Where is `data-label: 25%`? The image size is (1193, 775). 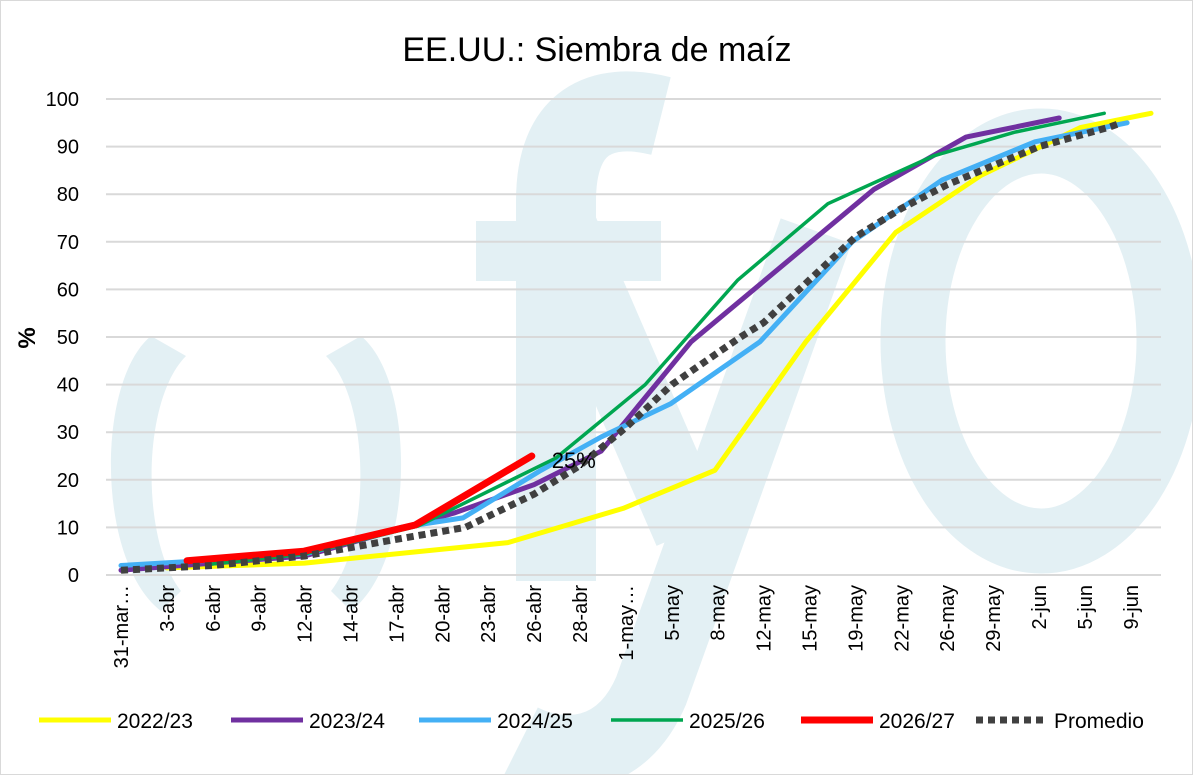 data-label: 25% is located at coordinates (574, 460).